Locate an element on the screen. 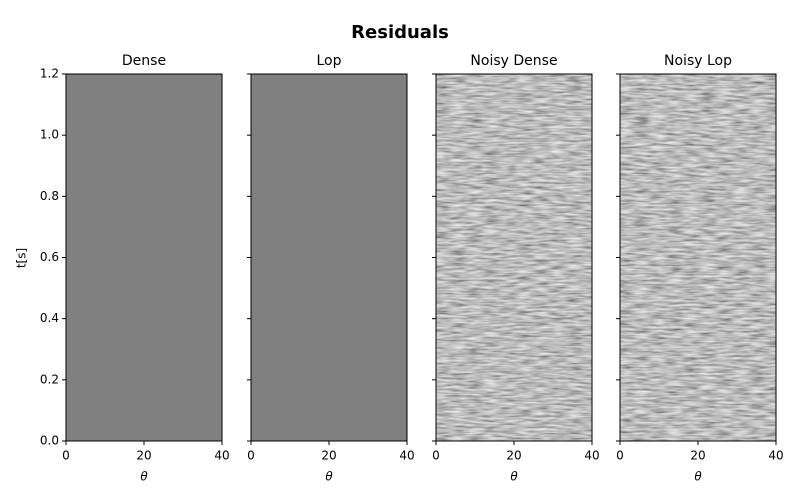  panel-title: Lop is located at coordinates (328, 61).